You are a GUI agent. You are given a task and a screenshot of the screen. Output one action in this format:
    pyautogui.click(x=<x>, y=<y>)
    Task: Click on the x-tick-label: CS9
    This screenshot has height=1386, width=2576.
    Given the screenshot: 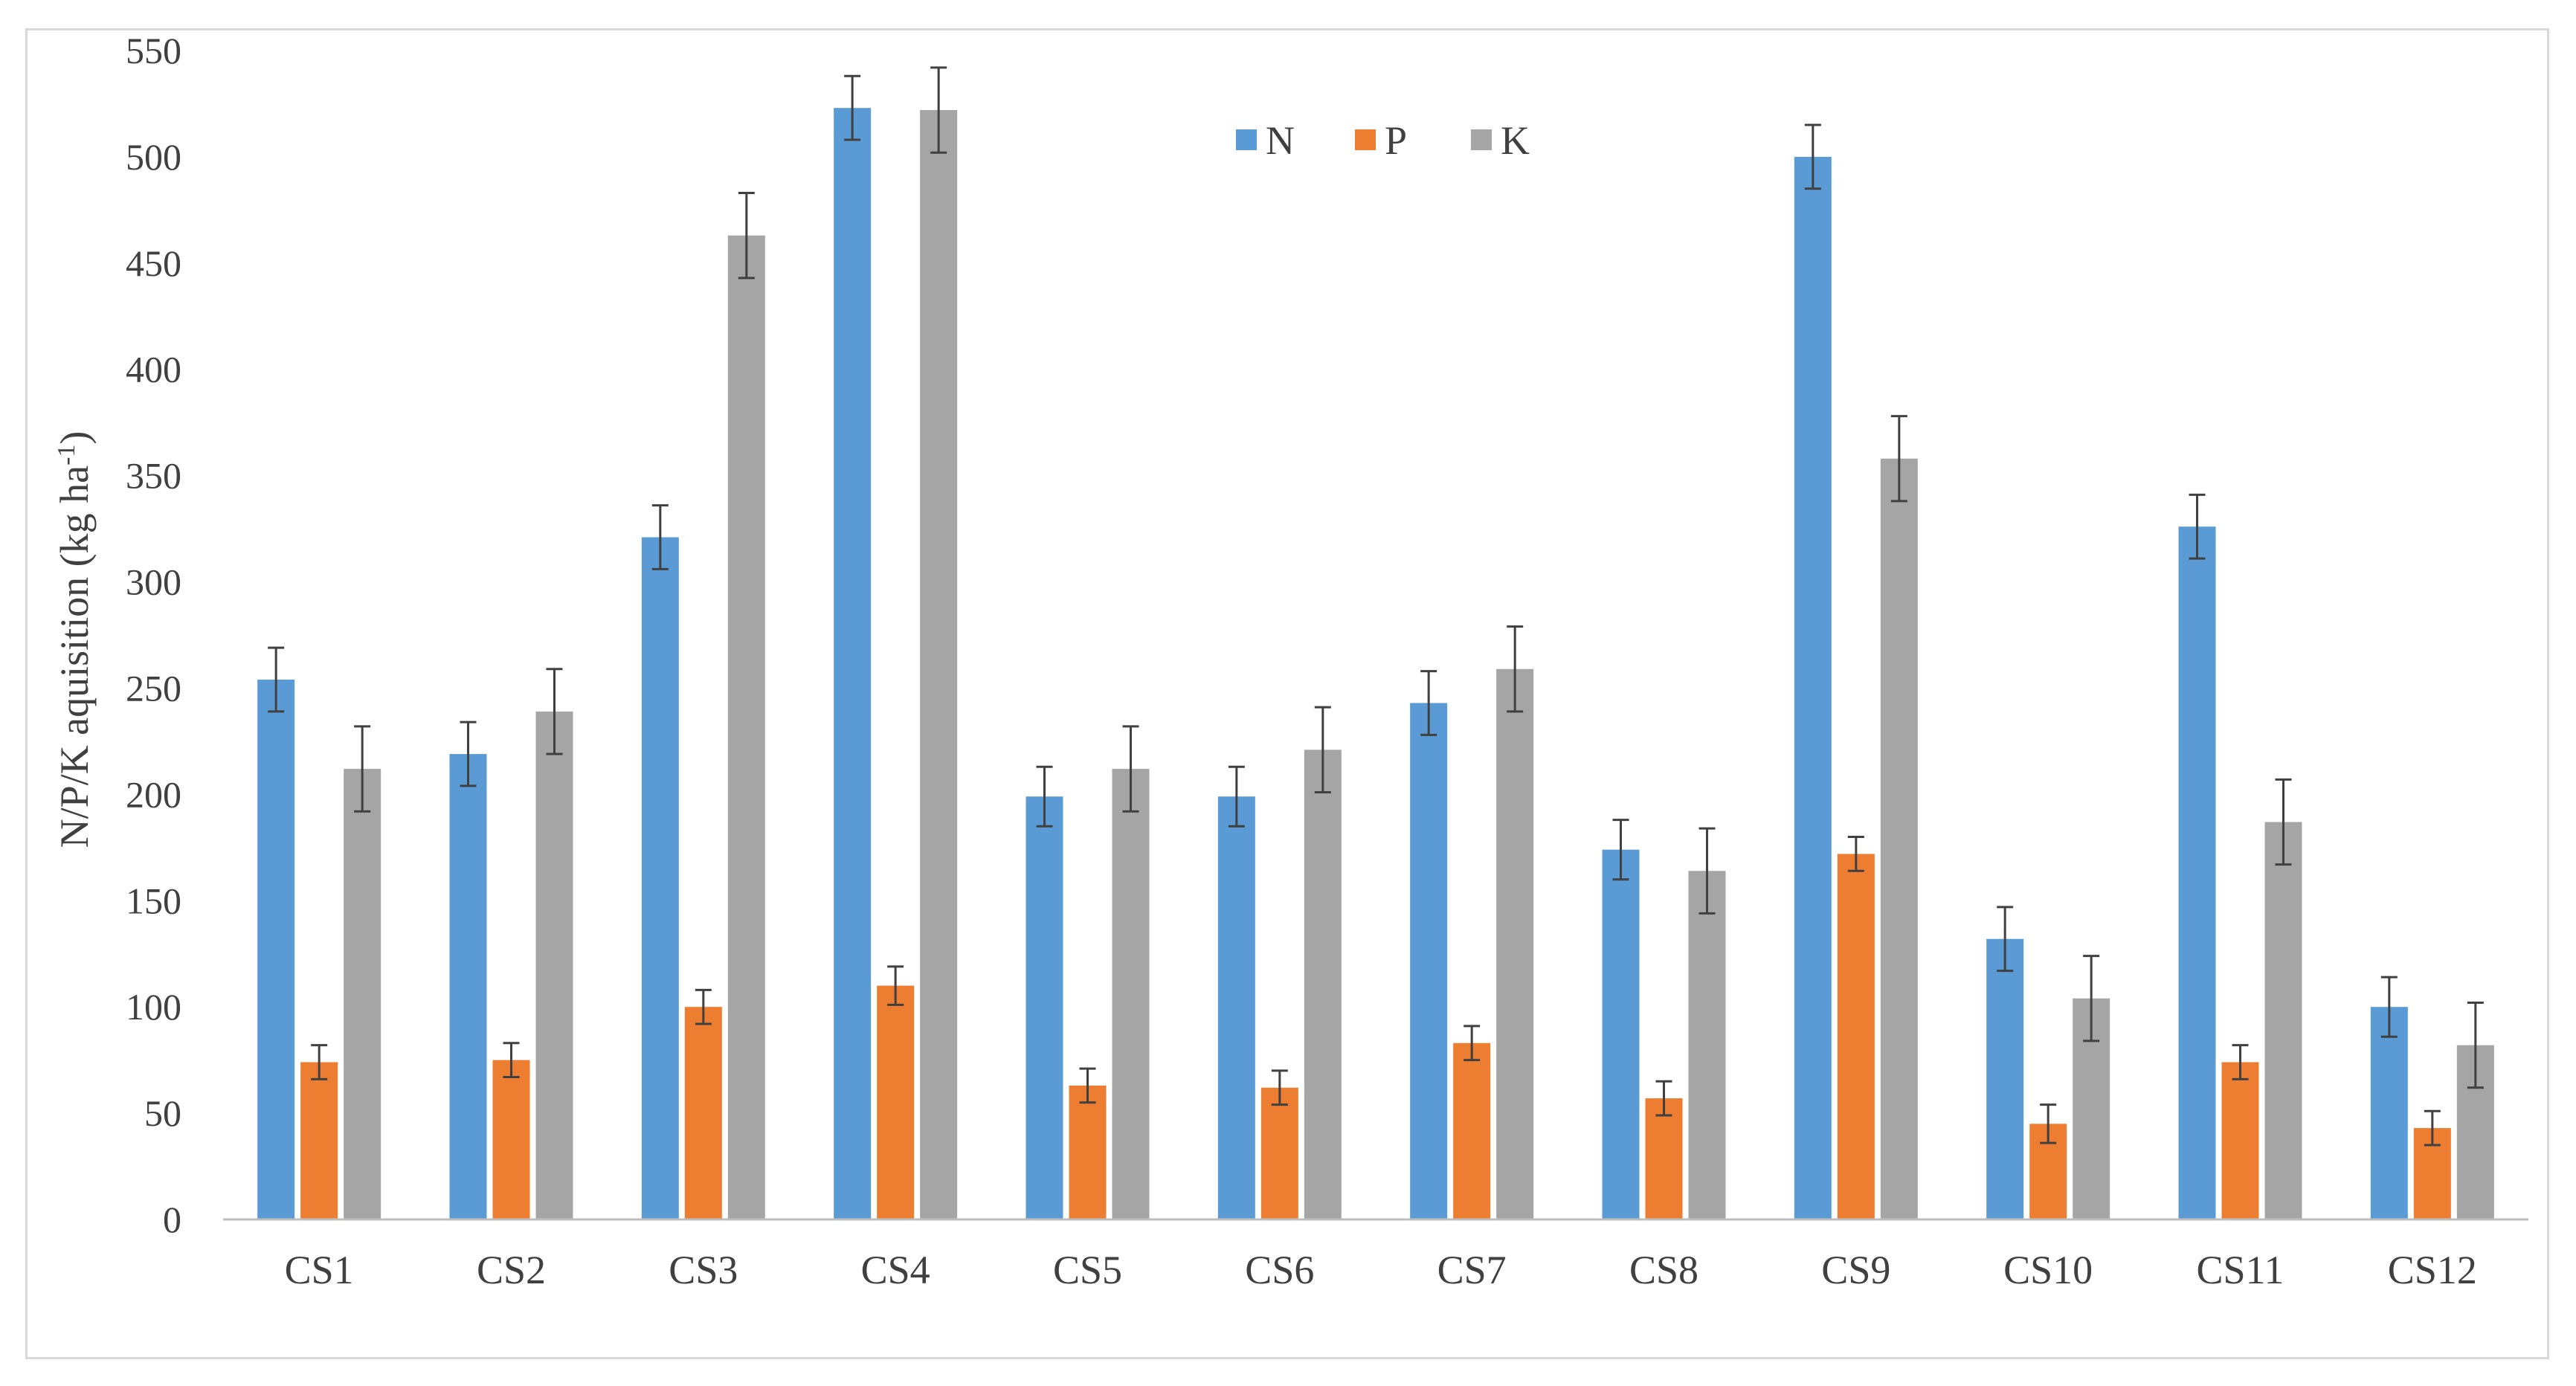 What is the action you would take?
    pyautogui.click(x=1855, y=1270)
    